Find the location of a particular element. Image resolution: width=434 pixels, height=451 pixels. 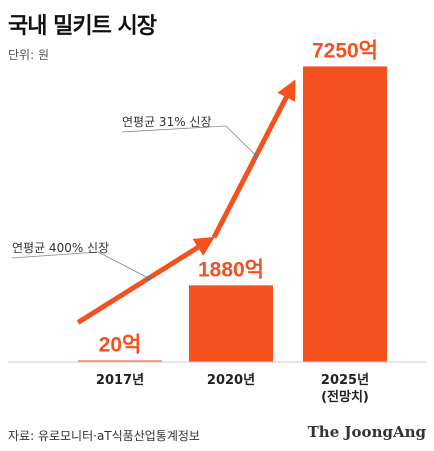

growth-annotation-1: 연평균 400% 신장 is located at coordinates (60, 248).